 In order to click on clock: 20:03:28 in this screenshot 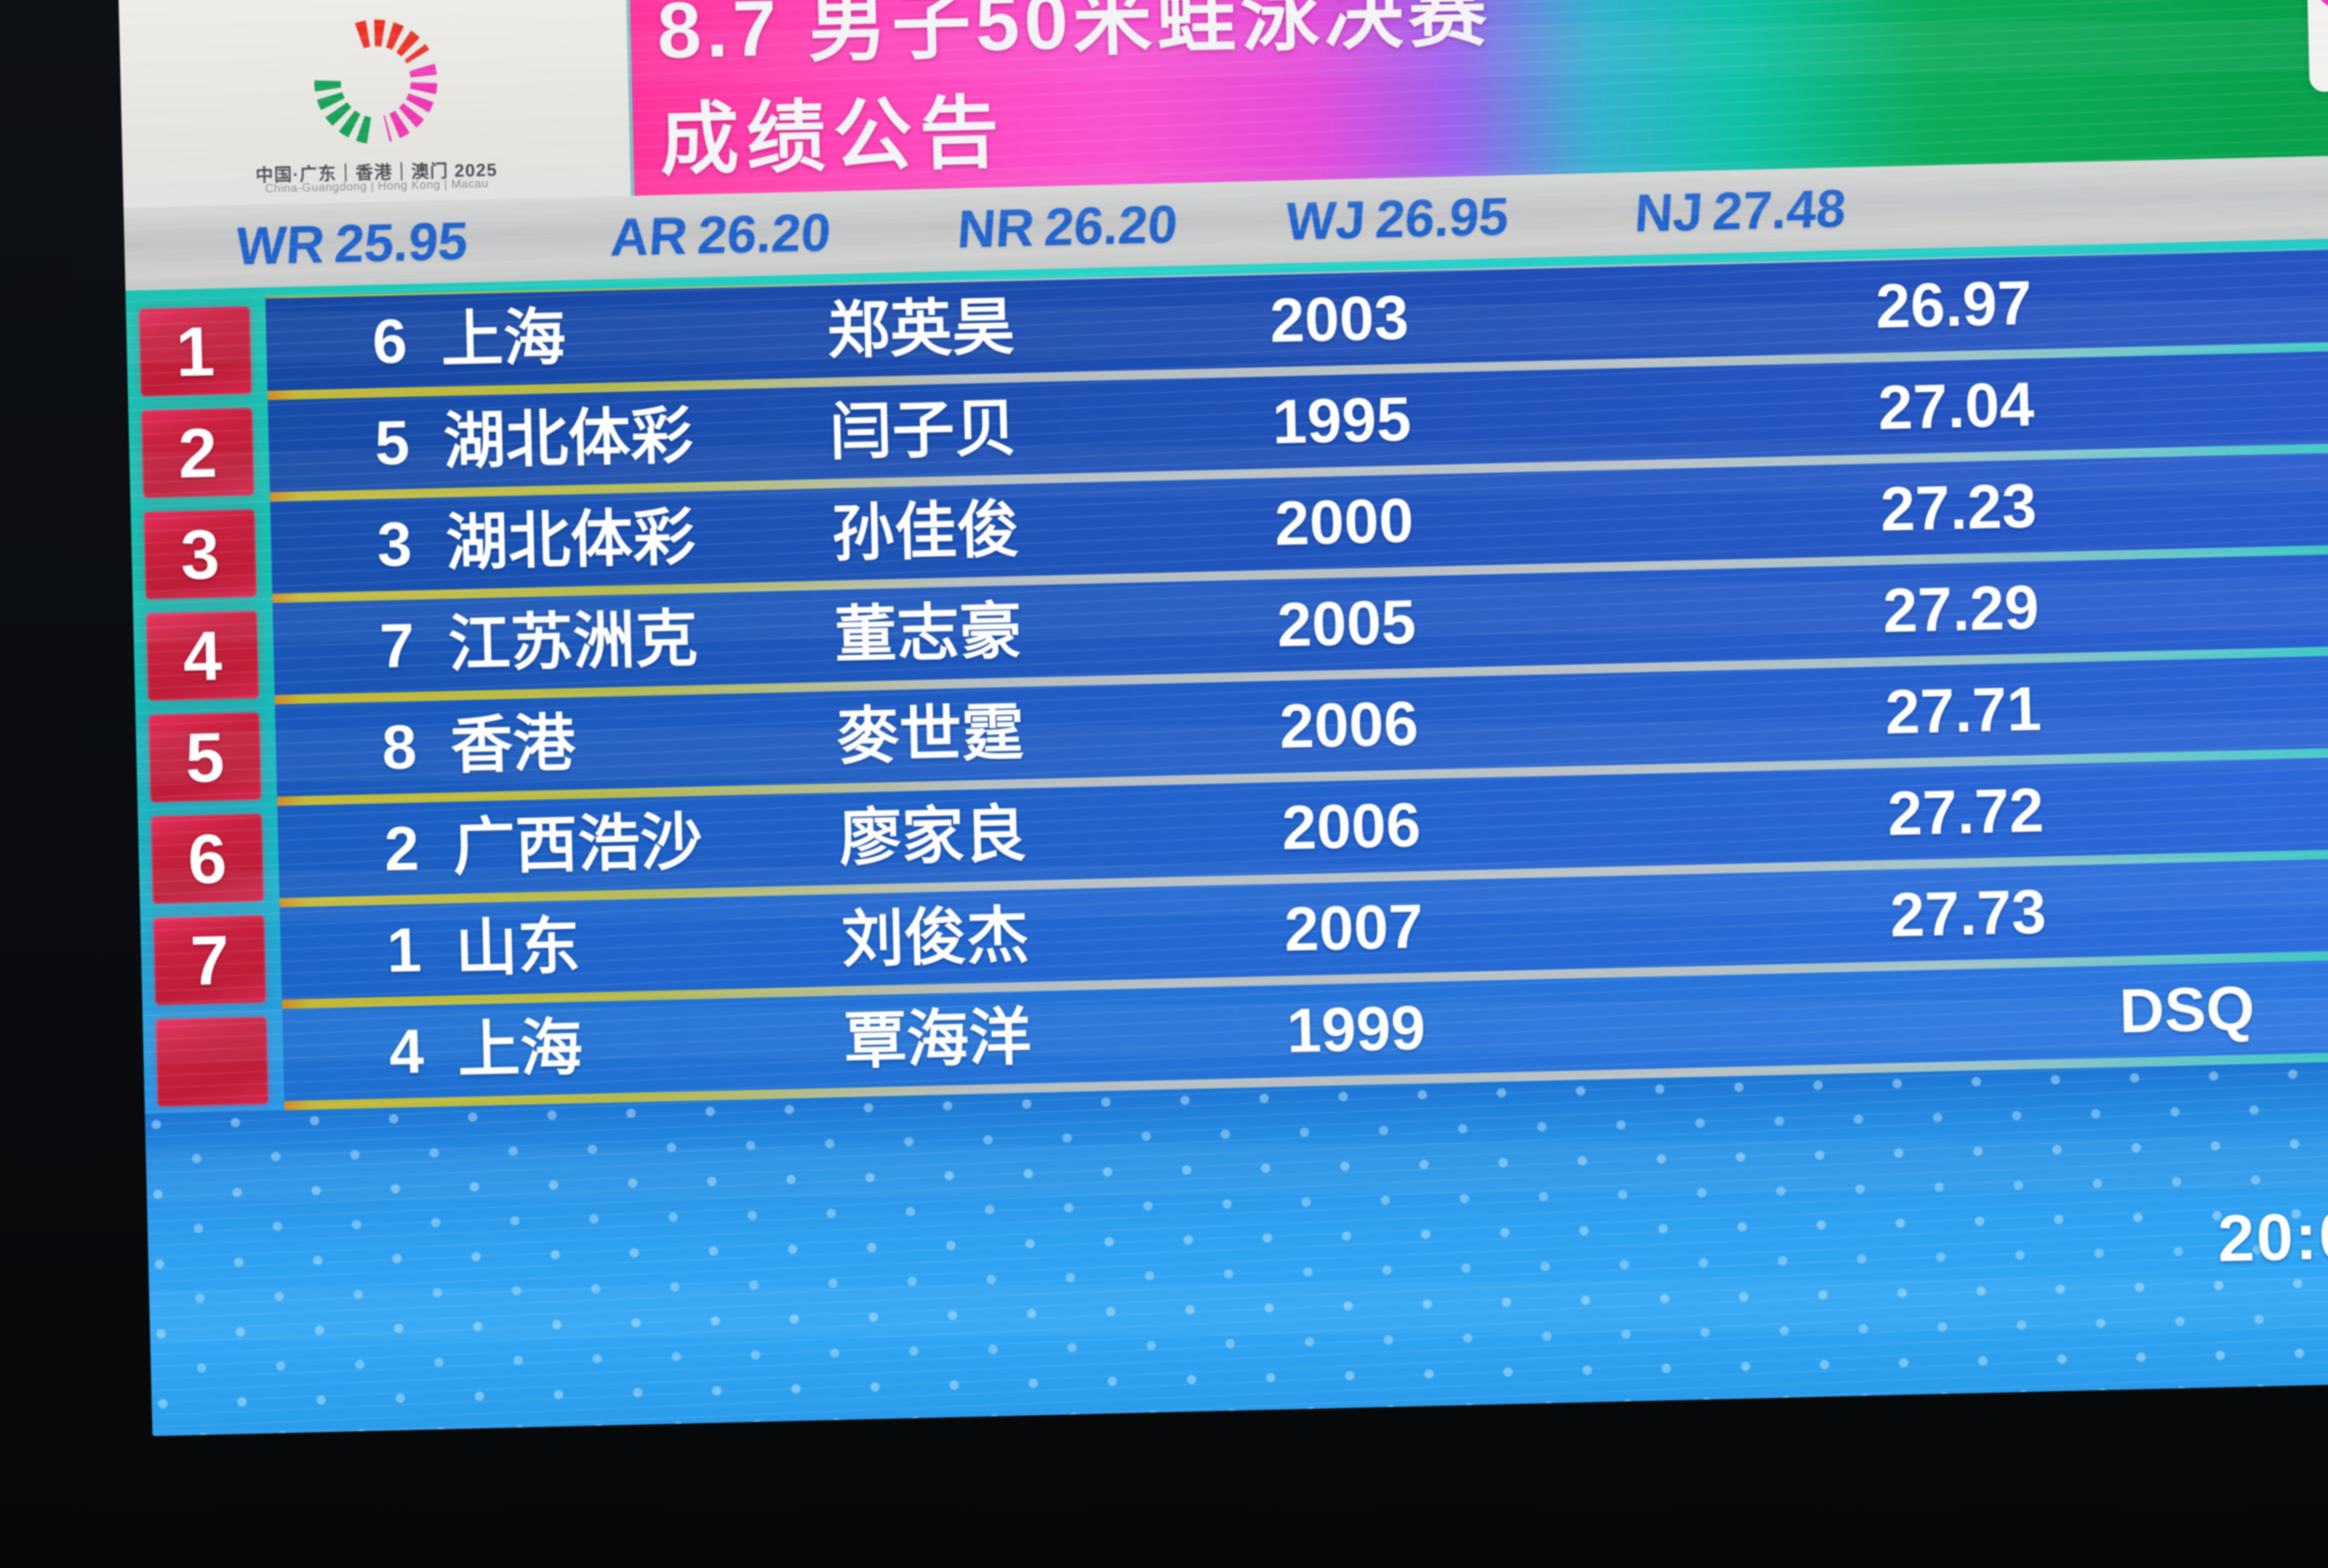, I will do `click(2272, 1235)`.